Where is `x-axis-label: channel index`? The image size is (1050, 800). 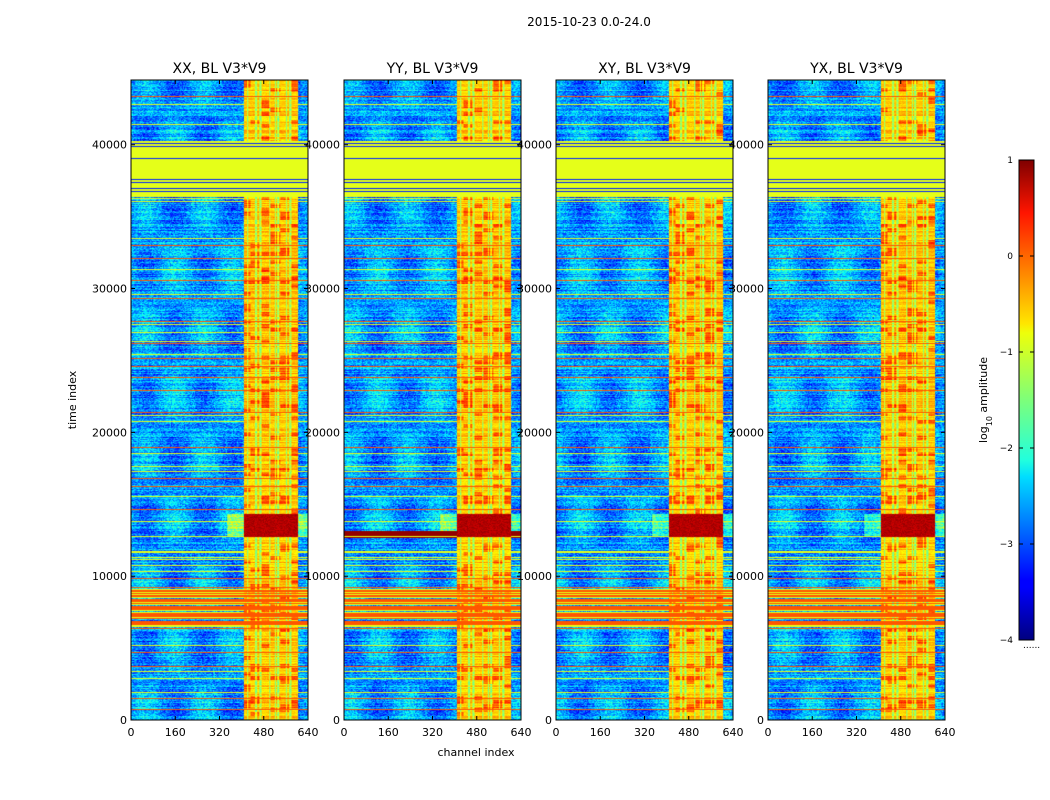
x-axis-label: channel index is located at coordinates (476, 752).